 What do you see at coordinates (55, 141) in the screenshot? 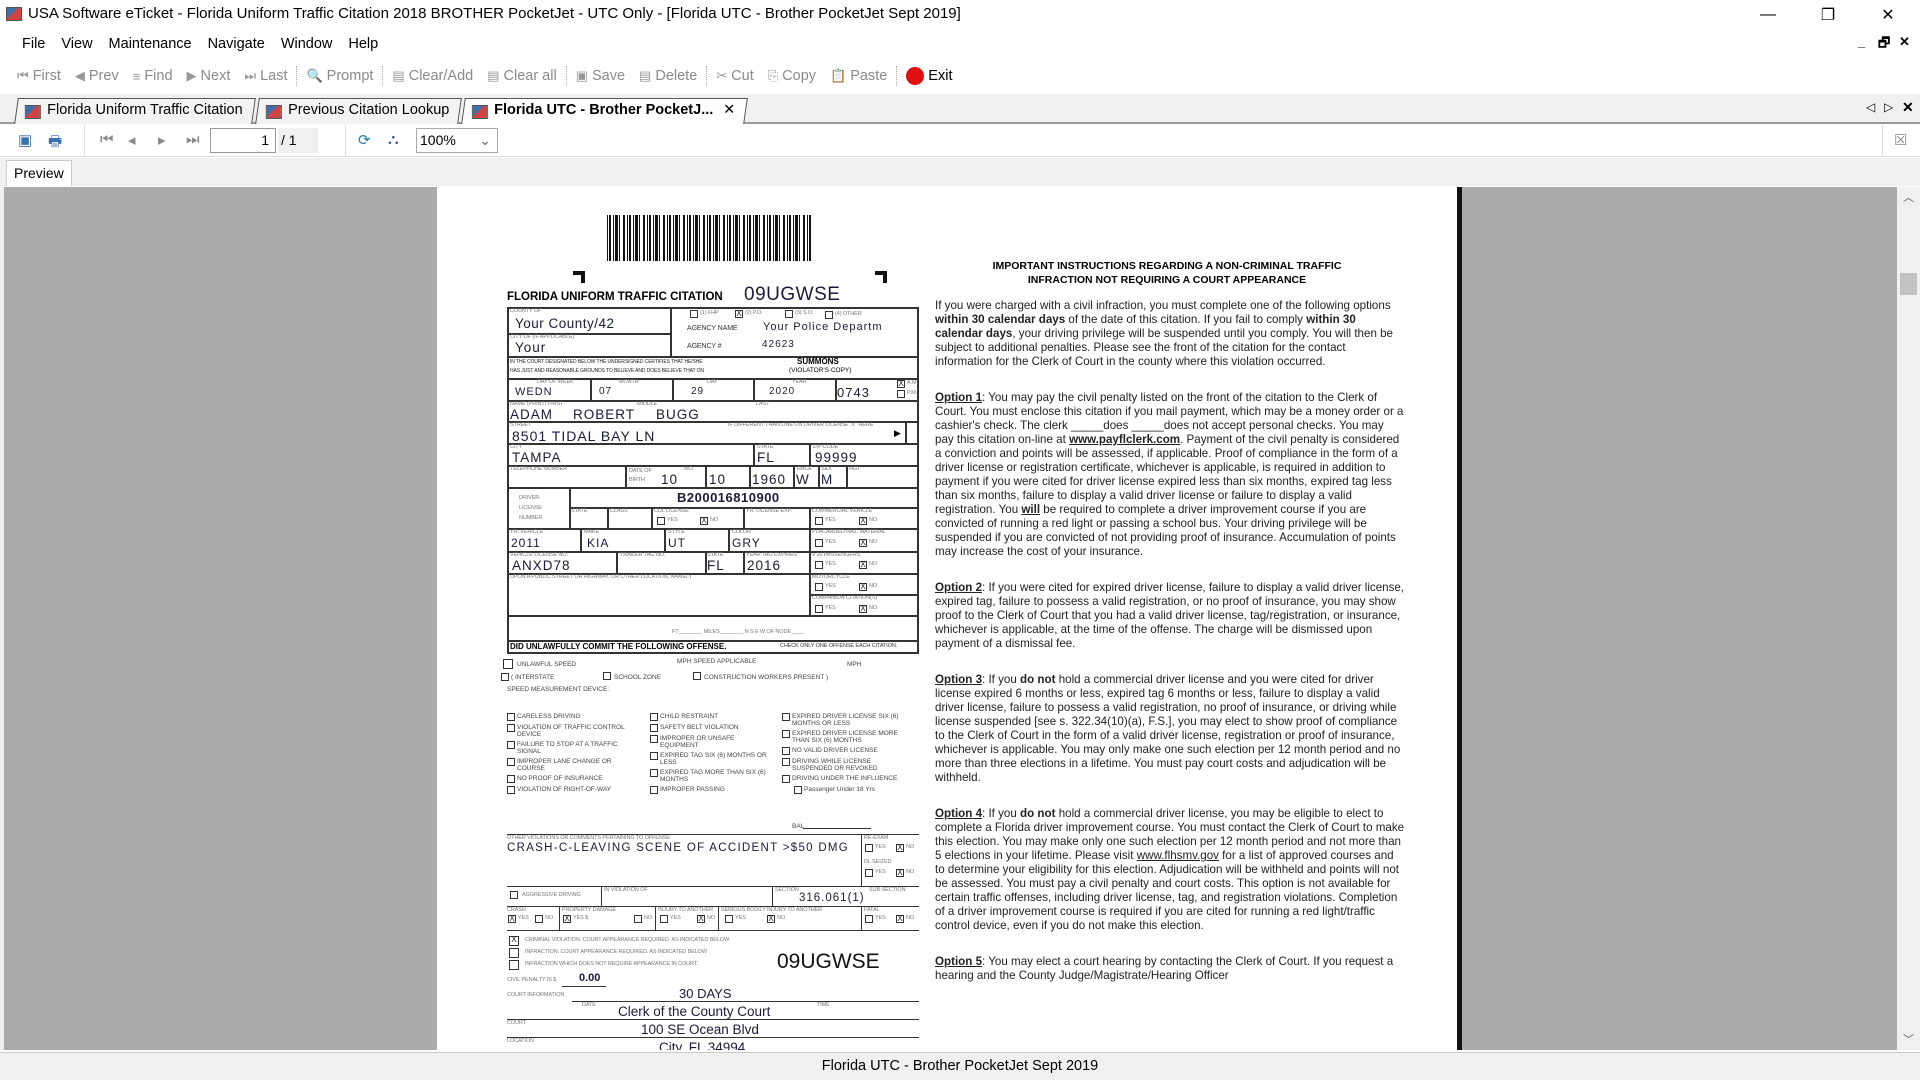
I see `print-icon: 🖶` at bounding box center [55, 141].